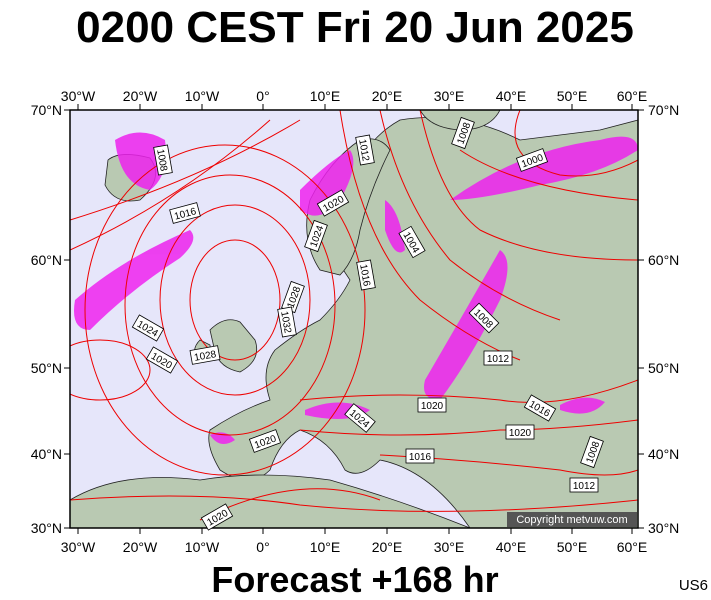 This screenshot has height=600, width=711. I want to click on isobar-value: 1008, so click(161, 160).